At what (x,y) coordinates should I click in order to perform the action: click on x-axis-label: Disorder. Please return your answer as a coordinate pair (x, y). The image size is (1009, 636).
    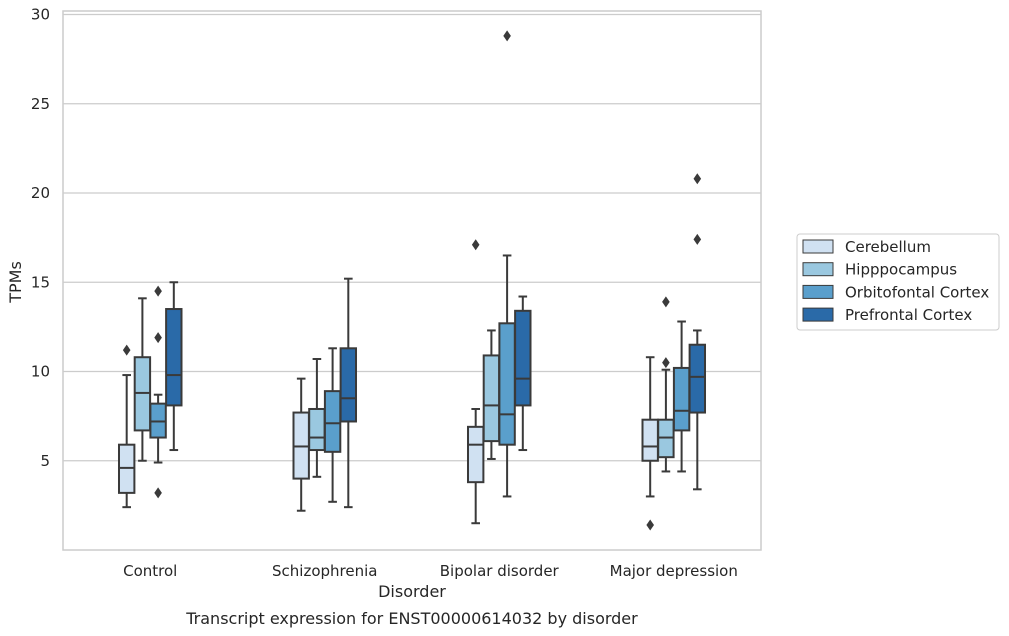
    Looking at the image, I should click on (412, 591).